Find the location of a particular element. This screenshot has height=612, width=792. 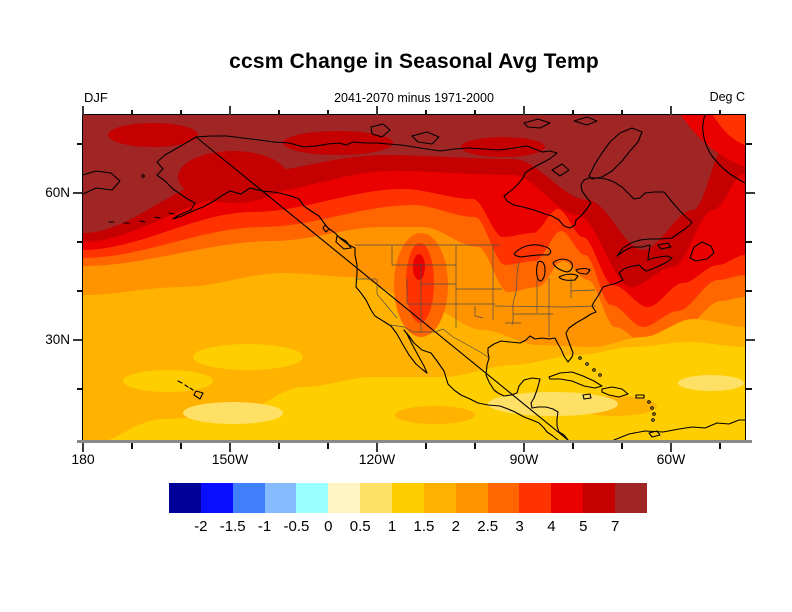

colorbar-tick-label: 5 is located at coordinates (583, 526).